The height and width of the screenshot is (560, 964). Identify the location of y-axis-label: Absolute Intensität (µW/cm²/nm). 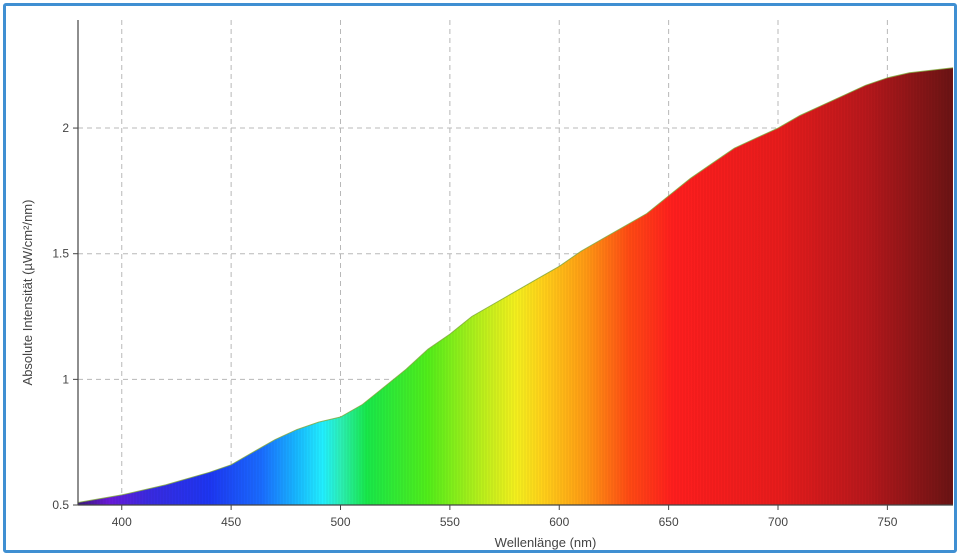
(27, 293).